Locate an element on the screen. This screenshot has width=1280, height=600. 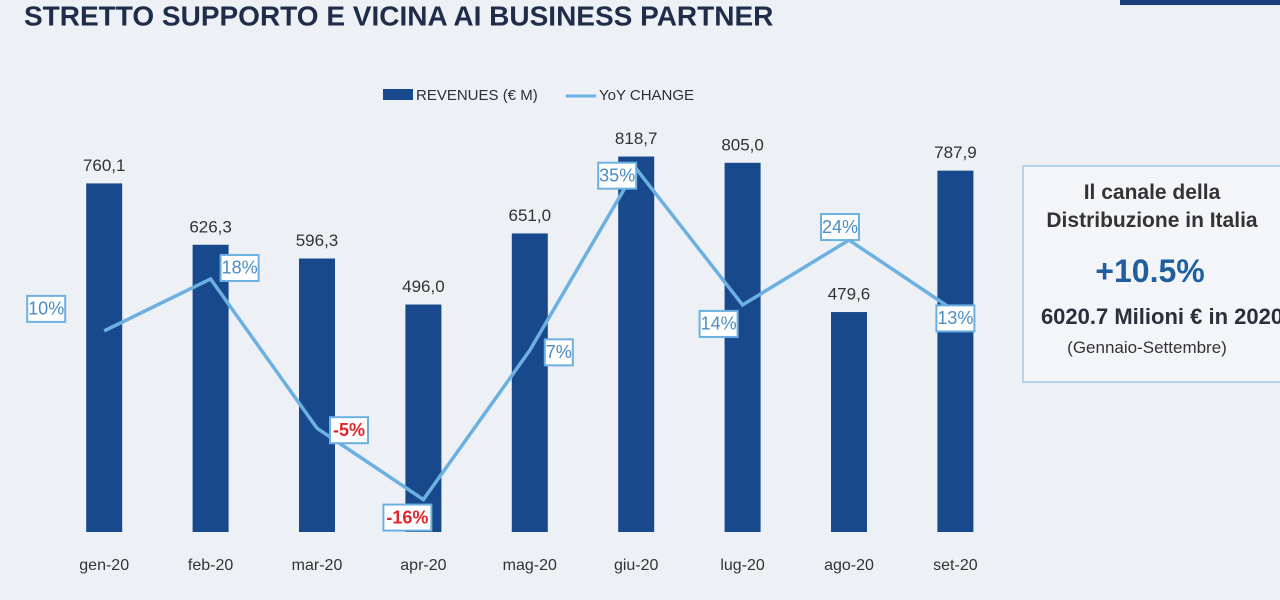
yoy-label: -16% is located at coordinates (407, 517).